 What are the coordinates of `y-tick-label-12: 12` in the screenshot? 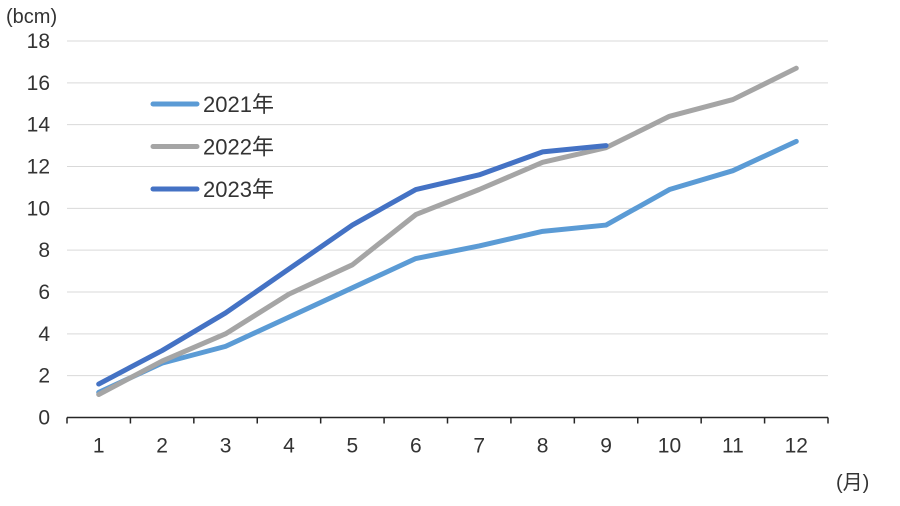 It's located at (38, 167).